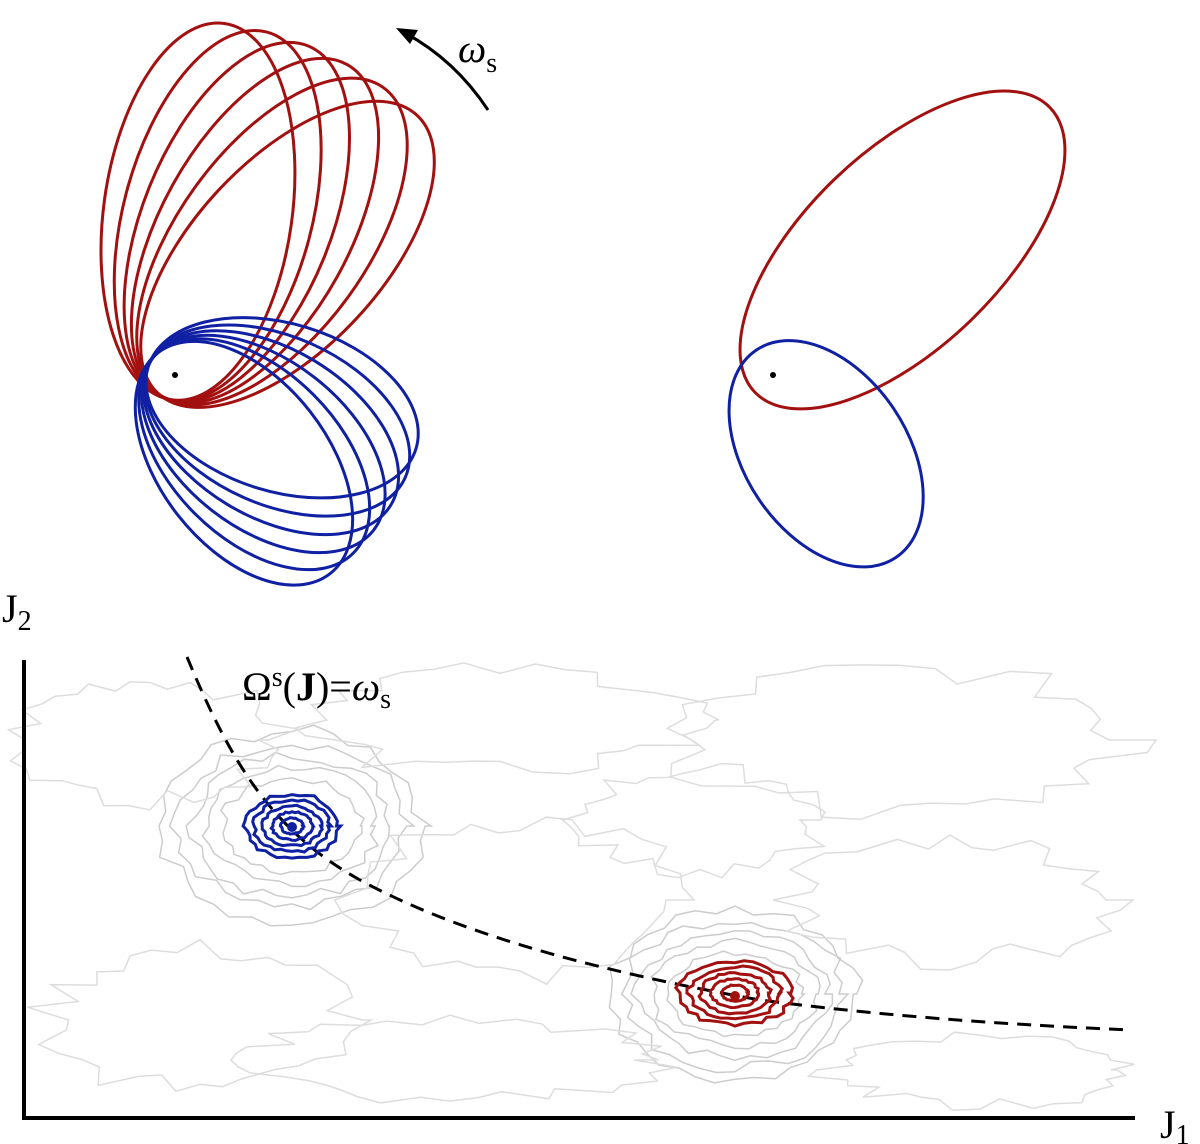 The image size is (1200, 1144). What do you see at coordinates (407, 36) in the screenshot?
I see `arrow-head` at bounding box center [407, 36].